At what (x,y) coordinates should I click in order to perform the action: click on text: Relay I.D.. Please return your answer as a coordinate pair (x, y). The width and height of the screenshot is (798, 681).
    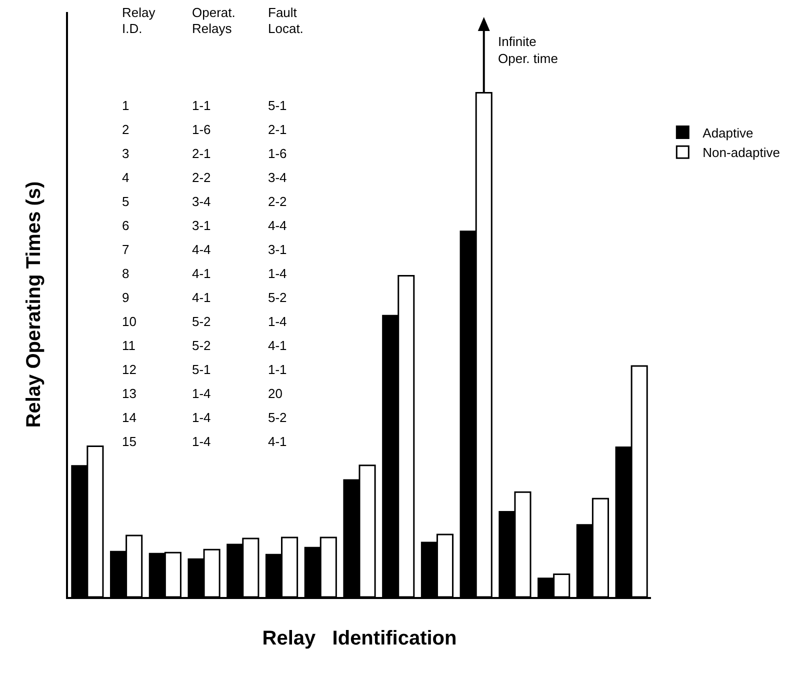
    Looking at the image, I should click on (139, 20).